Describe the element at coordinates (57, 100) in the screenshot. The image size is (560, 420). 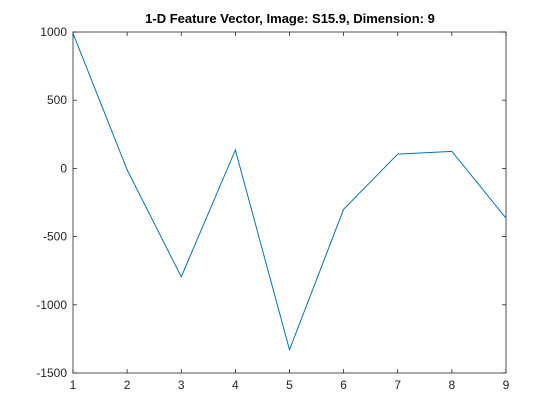
I see `y-tick-label: 500` at that location.